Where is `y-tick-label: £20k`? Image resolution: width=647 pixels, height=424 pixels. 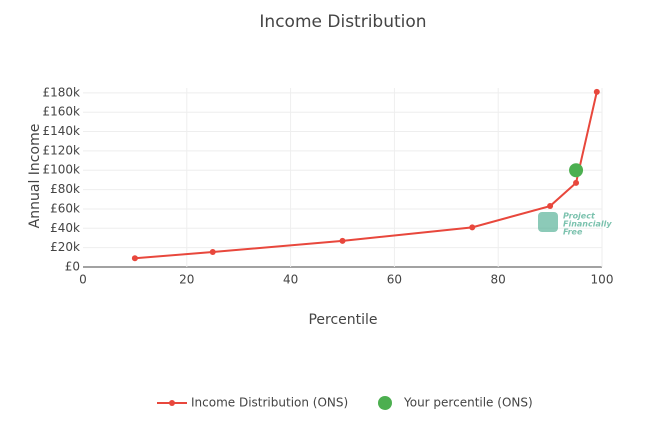
y-tick-label: £20k is located at coordinates (65, 247).